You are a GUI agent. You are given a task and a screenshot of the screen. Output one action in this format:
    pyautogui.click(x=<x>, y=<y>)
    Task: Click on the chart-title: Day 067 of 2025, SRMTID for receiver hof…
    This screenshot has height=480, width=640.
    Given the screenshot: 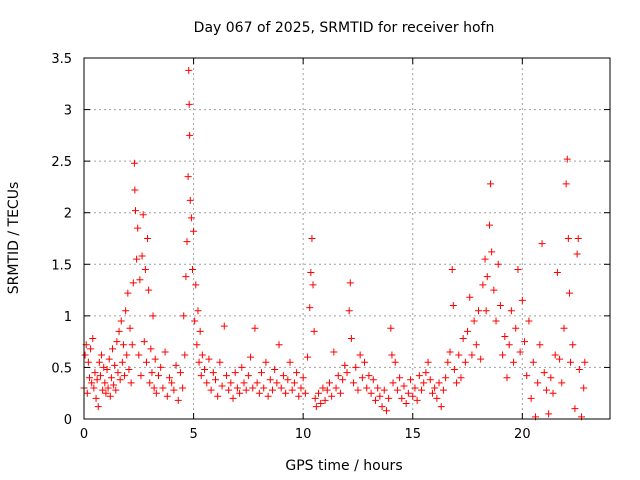 What is the action you would take?
    pyautogui.click(x=344, y=28)
    